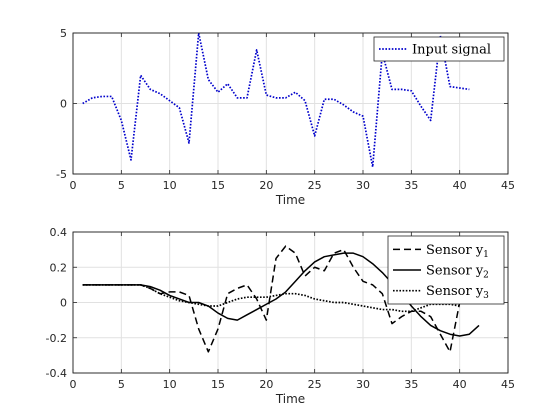 This screenshot has height=420, width=560. What do you see at coordinates (56, 338) in the screenshot?
I see `y-tick-label: -0.2` at bounding box center [56, 338].